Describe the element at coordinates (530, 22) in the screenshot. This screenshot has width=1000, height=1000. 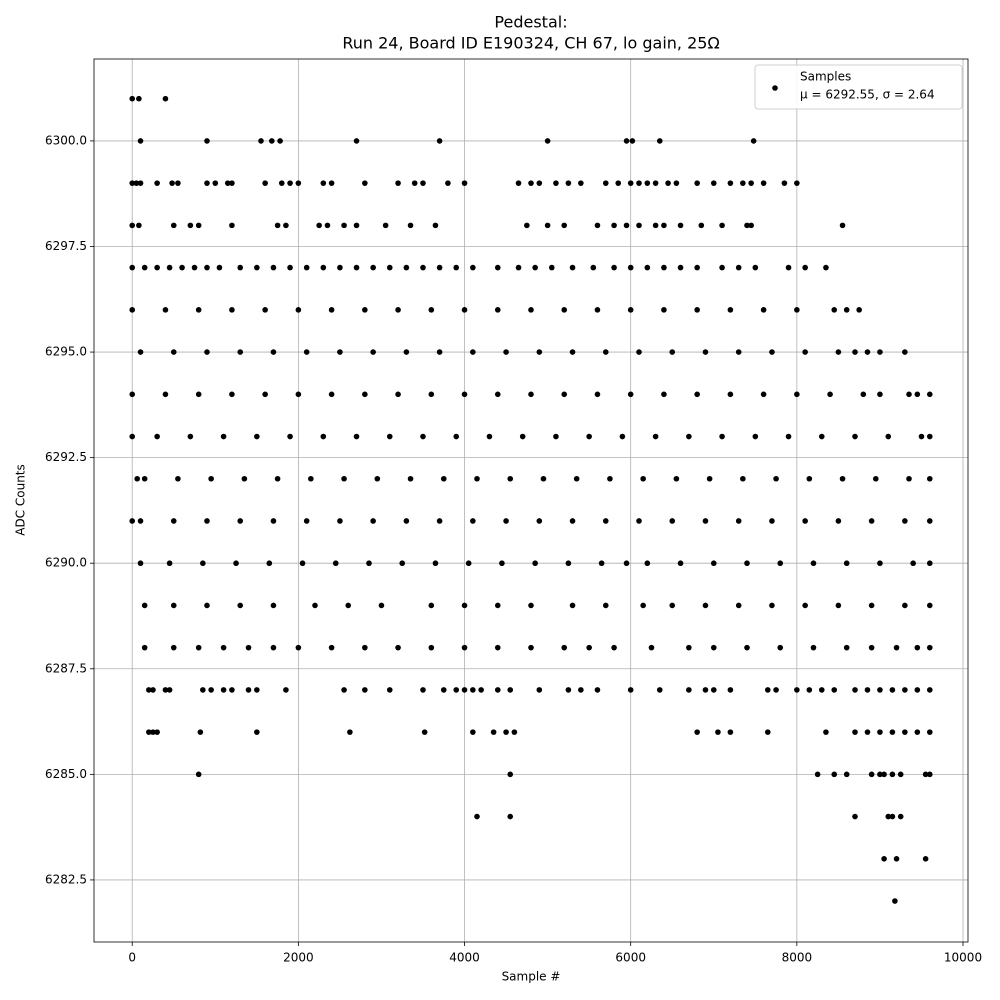
I see `chart-title: Pedestal:` at that location.